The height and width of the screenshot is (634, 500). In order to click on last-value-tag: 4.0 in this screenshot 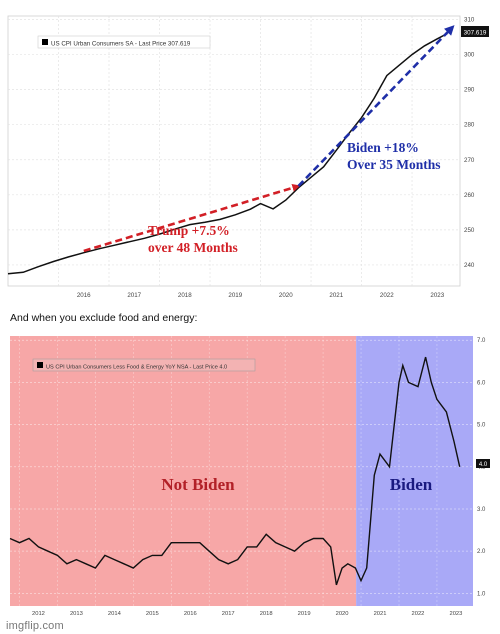, I will do `click(483, 463)`.